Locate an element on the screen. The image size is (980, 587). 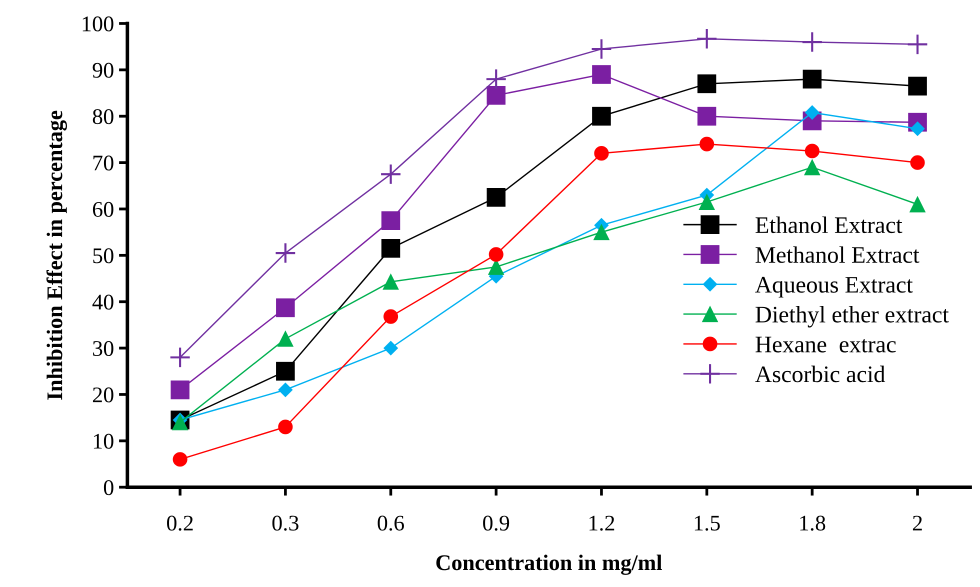
legend-label: Diethyl ether extract is located at coordinates (852, 317).